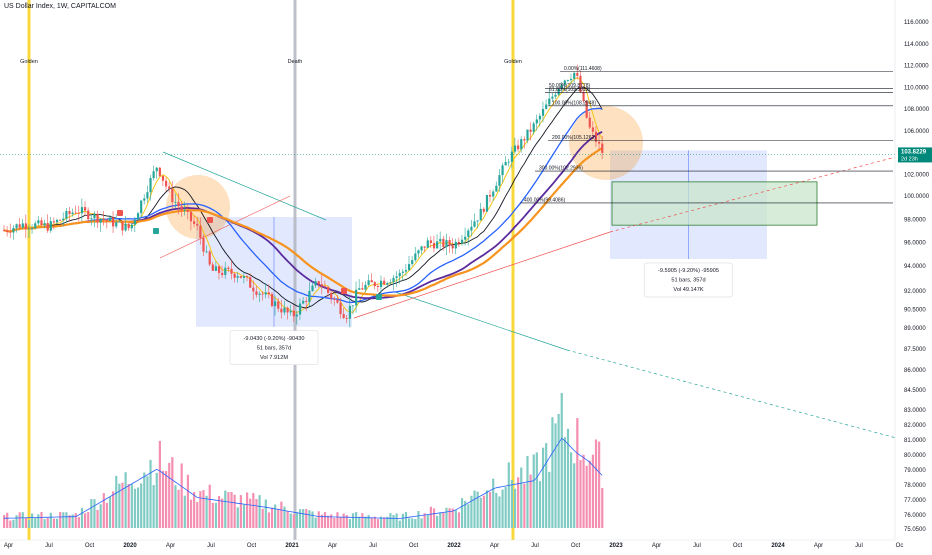 The width and height of the screenshot is (932, 555). What do you see at coordinates (915, 516) in the screenshot?
I see `y-tick-label: 76.0000` at bounding box center [915, 516].